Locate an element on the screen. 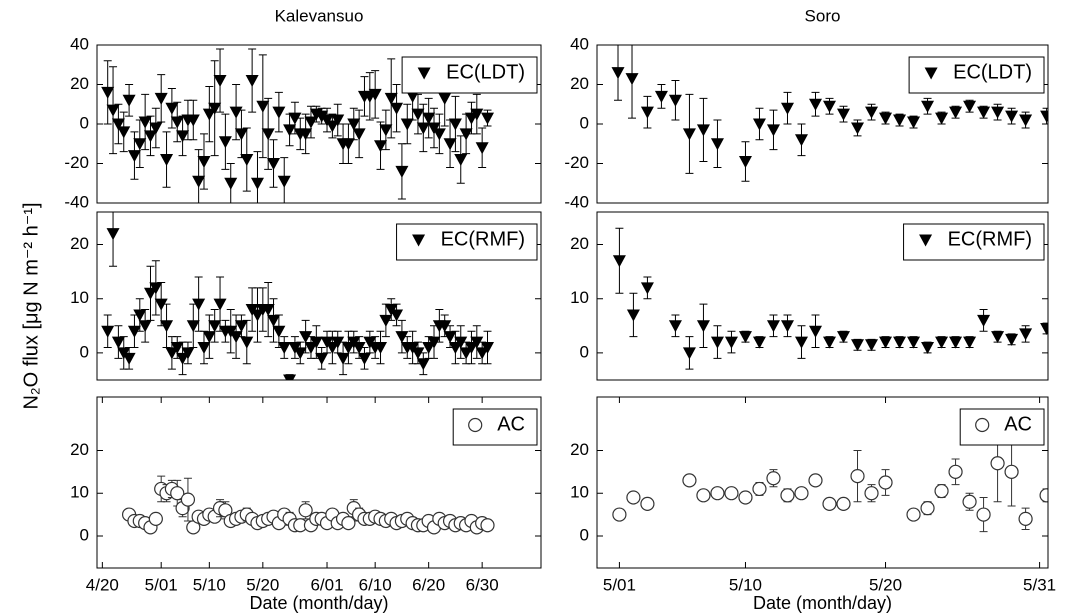 The height and width of the screenshot is (616, 1069). plot-frame is located at coordinates (319, 482).